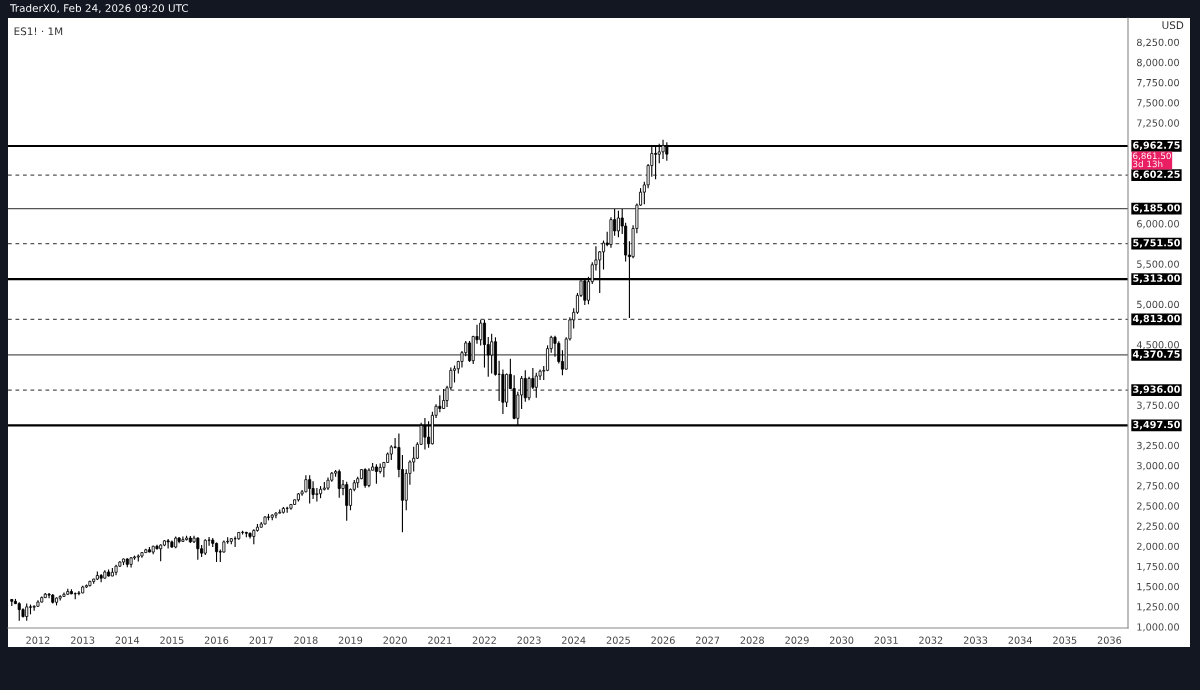  What do you see at coordinates (1158, 506) in the screenshot?
I see `y-tick-label: 2,500.00` at bounding box center [1158, 506].